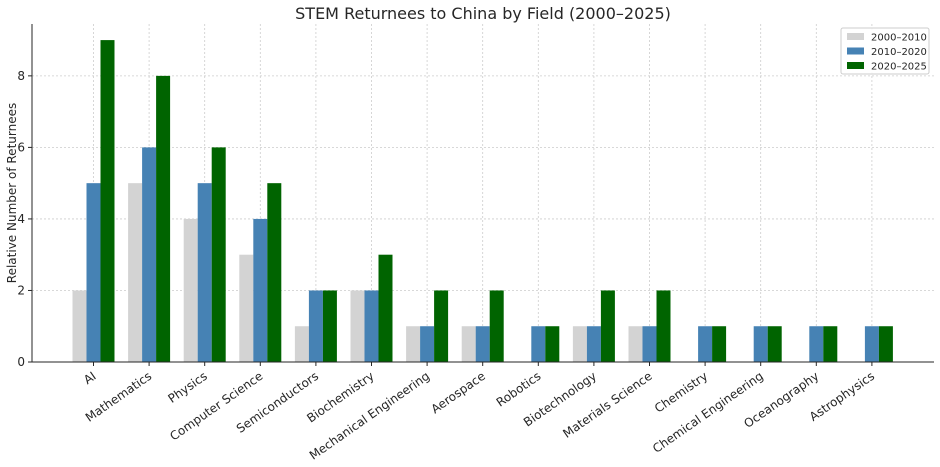 Image resolution: width=940 pixels, height=467 pixels. I want to click on y-tick-label: 4, so click(21, 219).